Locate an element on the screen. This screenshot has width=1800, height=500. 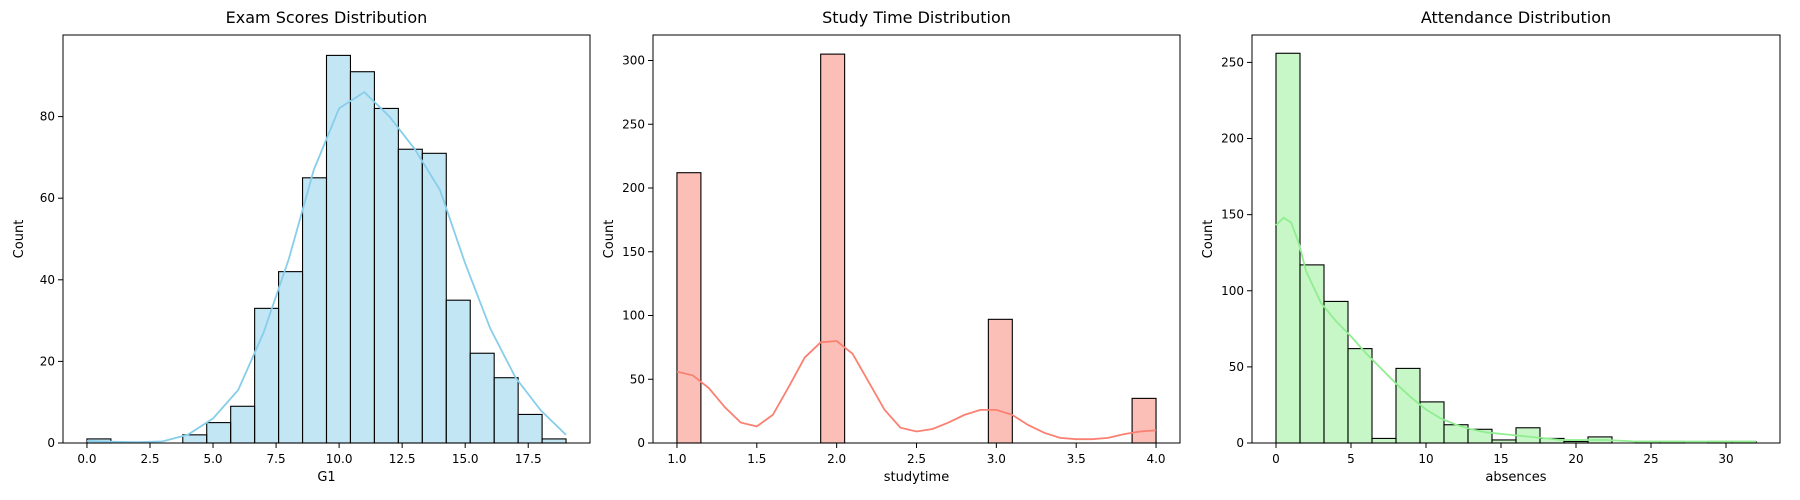
x-tick-label: 2.0 is located at coordinates (836, 459).